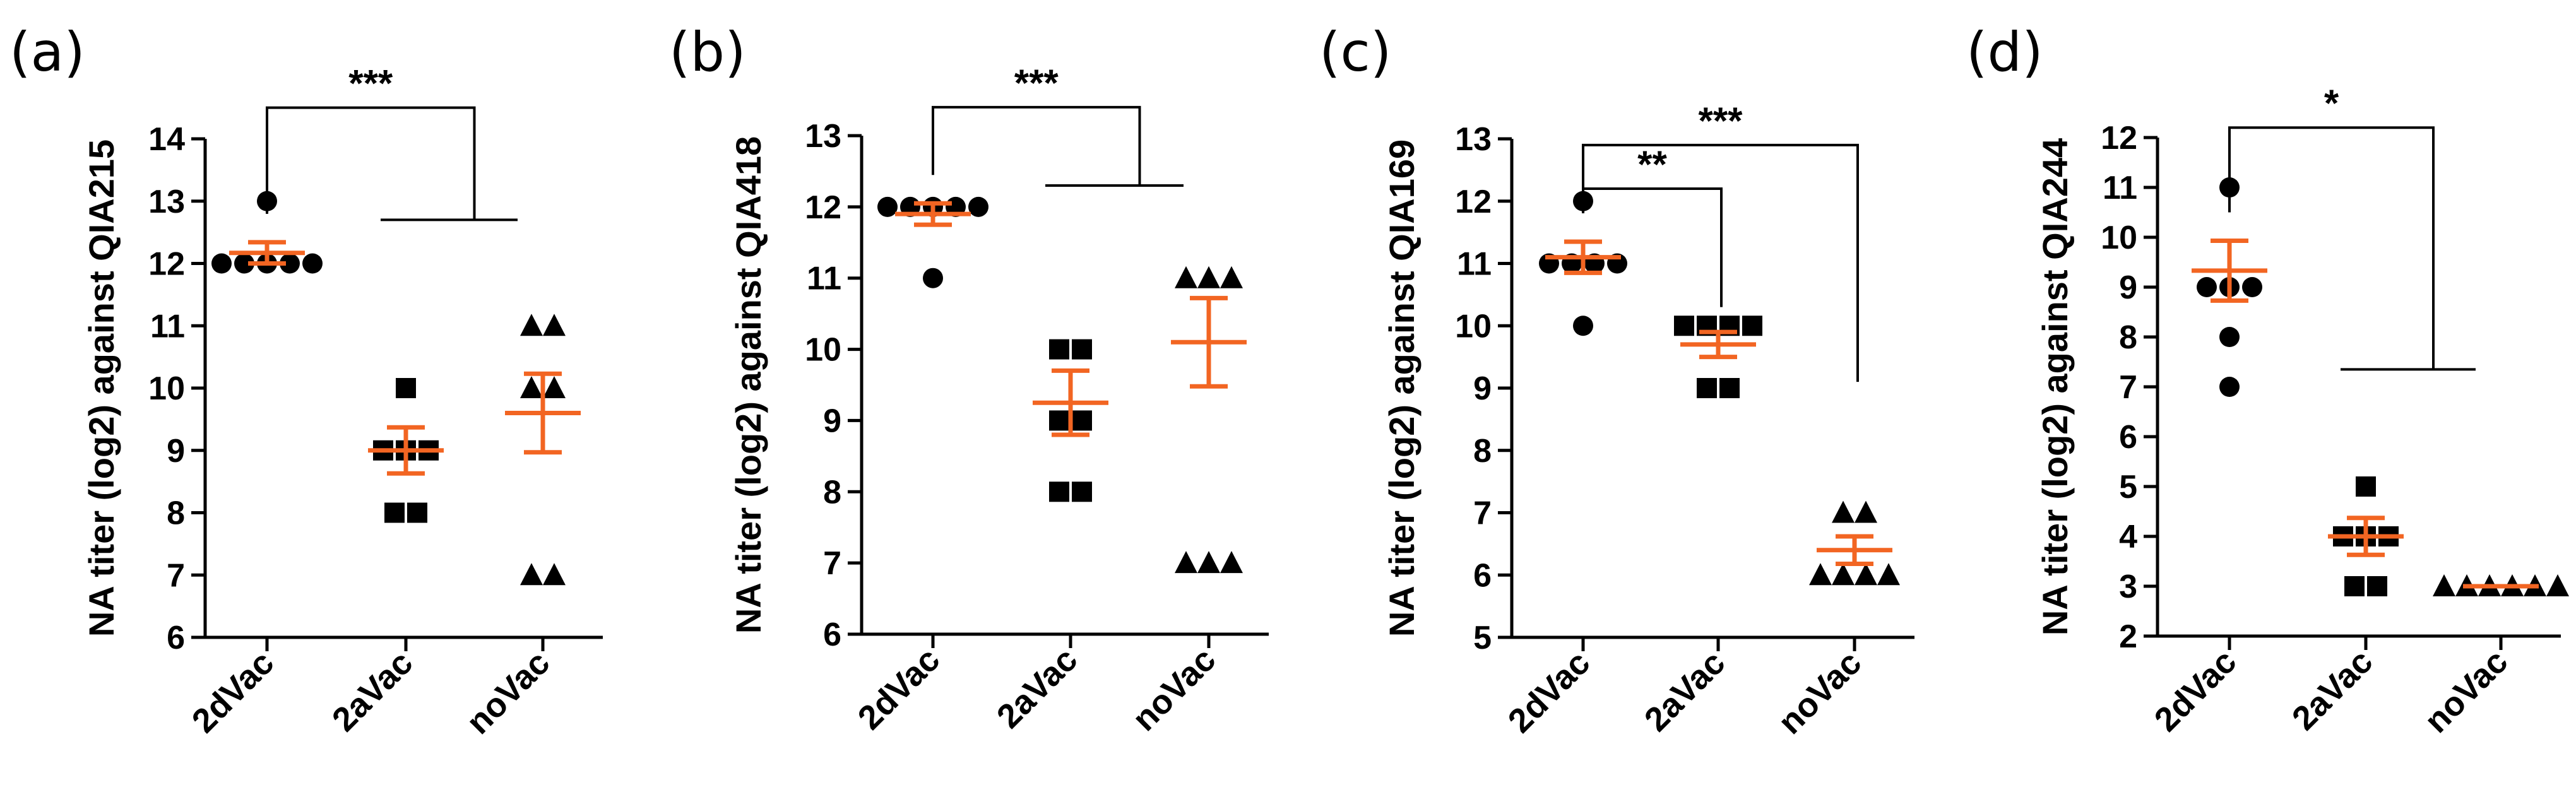 The width and height of the screenshot is (2576, 797). What do you see at coordinates (1652, 164) in the screenshot?
I see `significance-label: **` at bounding box center [1652, 164].